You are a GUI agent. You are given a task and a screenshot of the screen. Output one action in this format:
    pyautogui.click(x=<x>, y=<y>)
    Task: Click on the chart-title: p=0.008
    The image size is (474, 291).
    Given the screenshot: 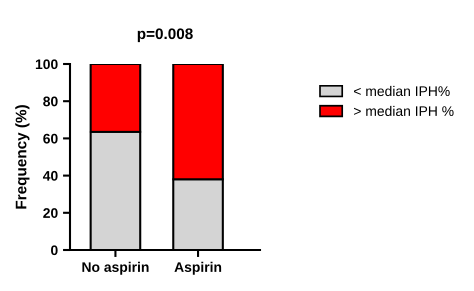 What is the action you would take?
    pyautogui.click(x=165, y=35)
    